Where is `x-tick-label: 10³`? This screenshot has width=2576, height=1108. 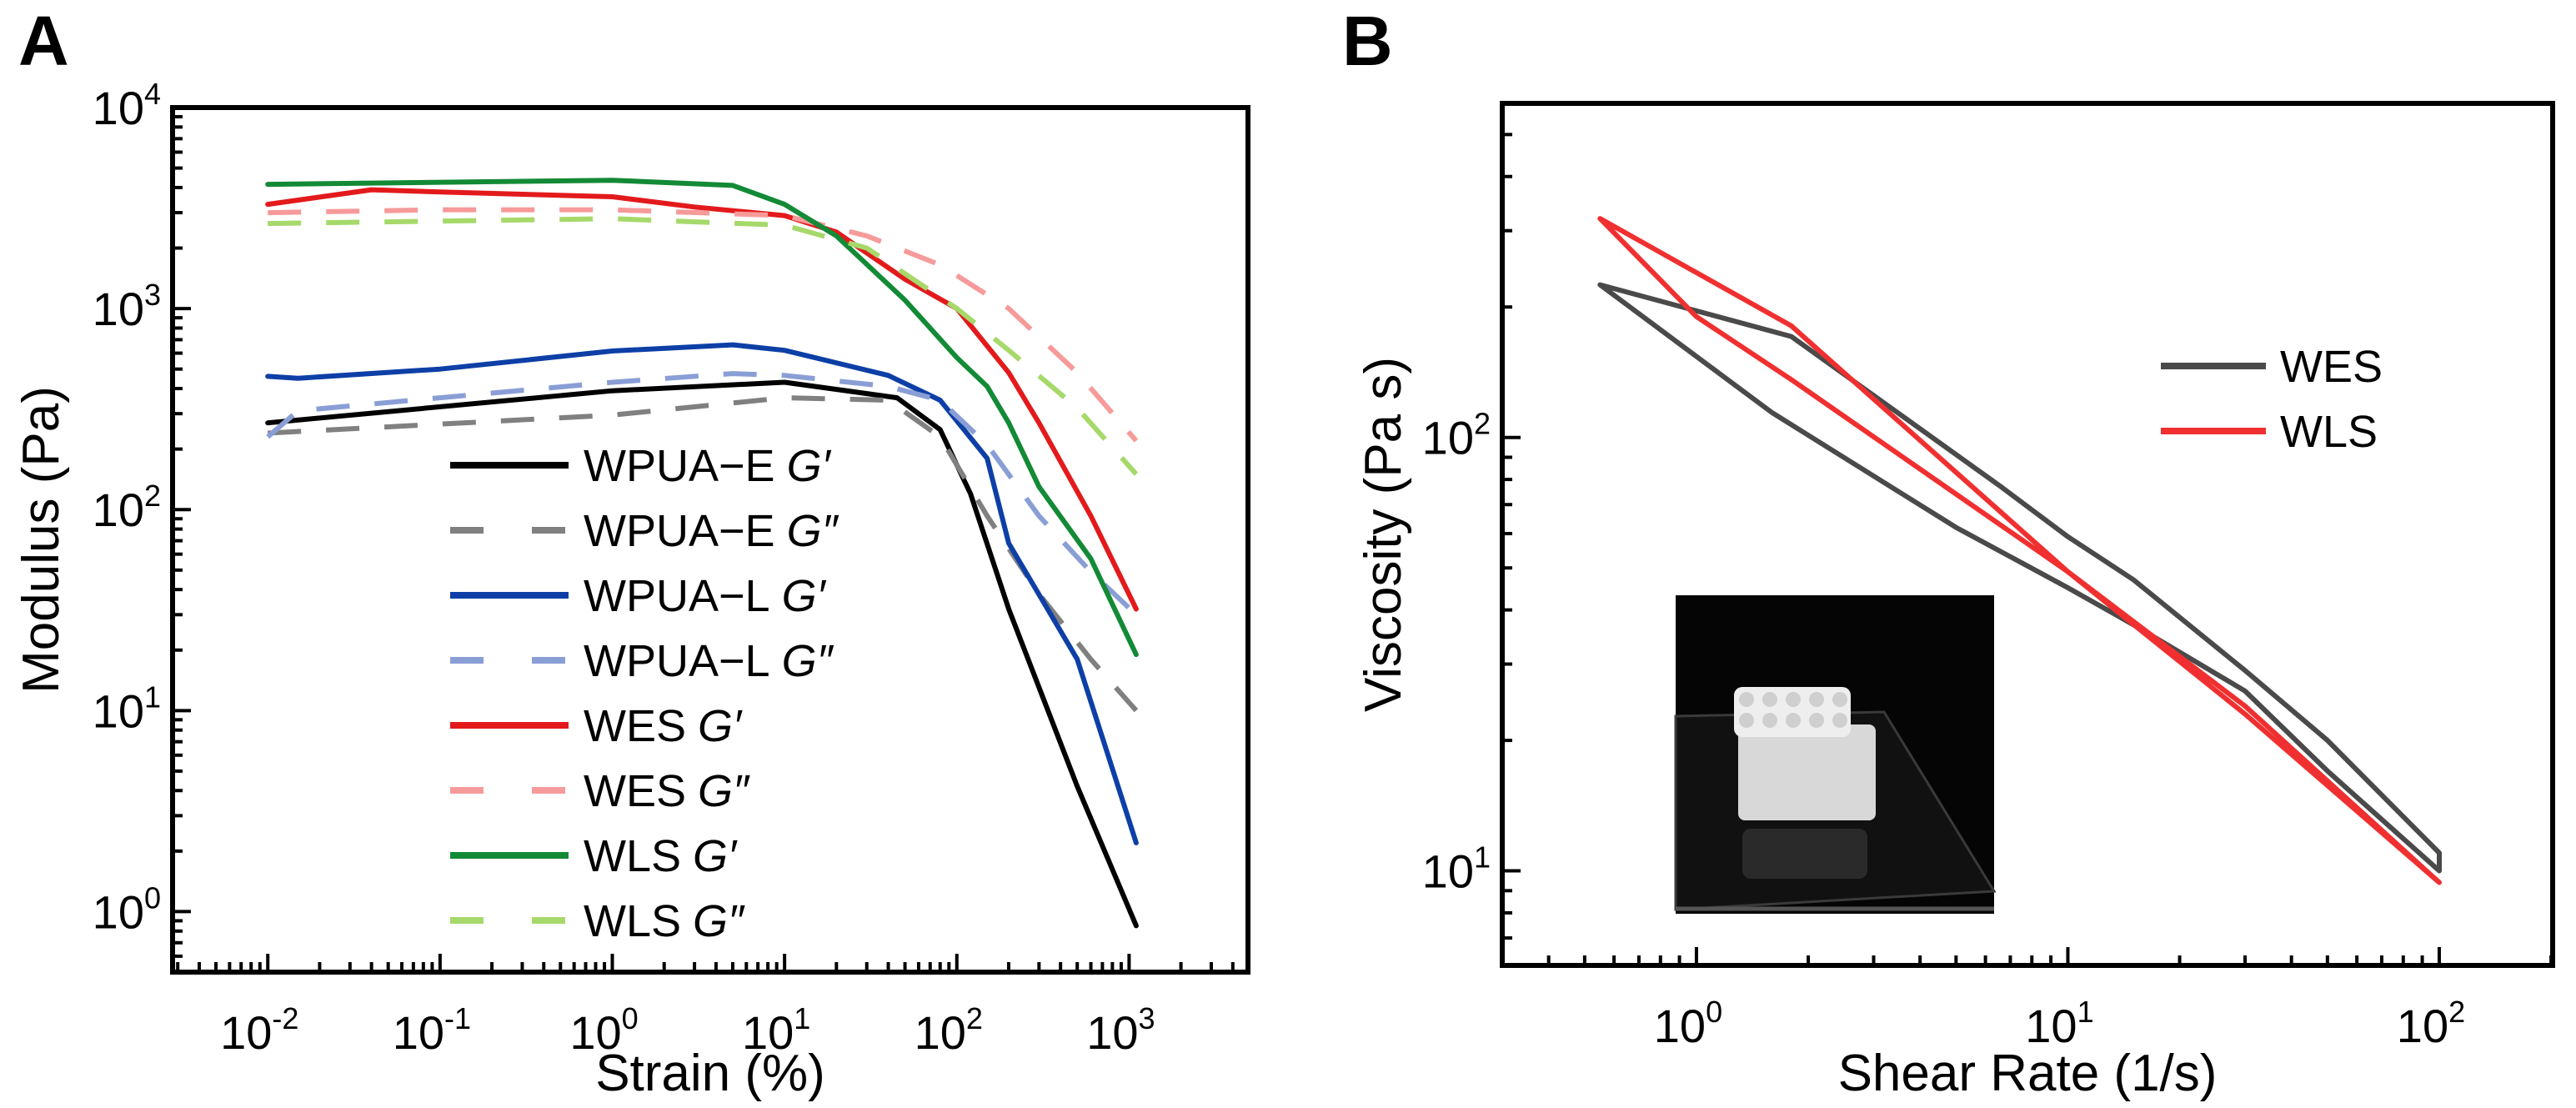 x-tick-label: 10³ is located at coordinates (1120, 1030).